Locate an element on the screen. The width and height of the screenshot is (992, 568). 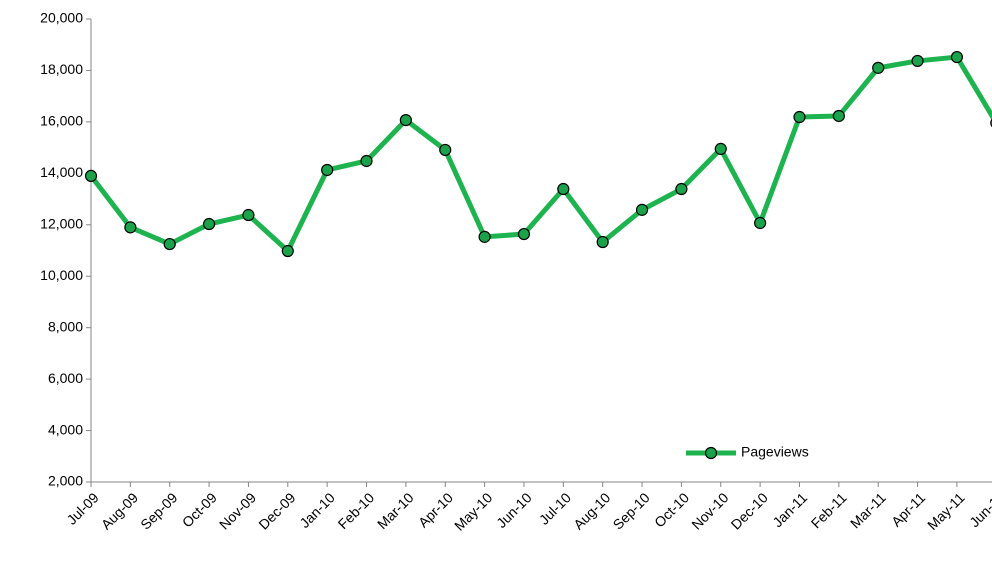
x-tick-label: Nov-10 is located at coordinates (709, 510).